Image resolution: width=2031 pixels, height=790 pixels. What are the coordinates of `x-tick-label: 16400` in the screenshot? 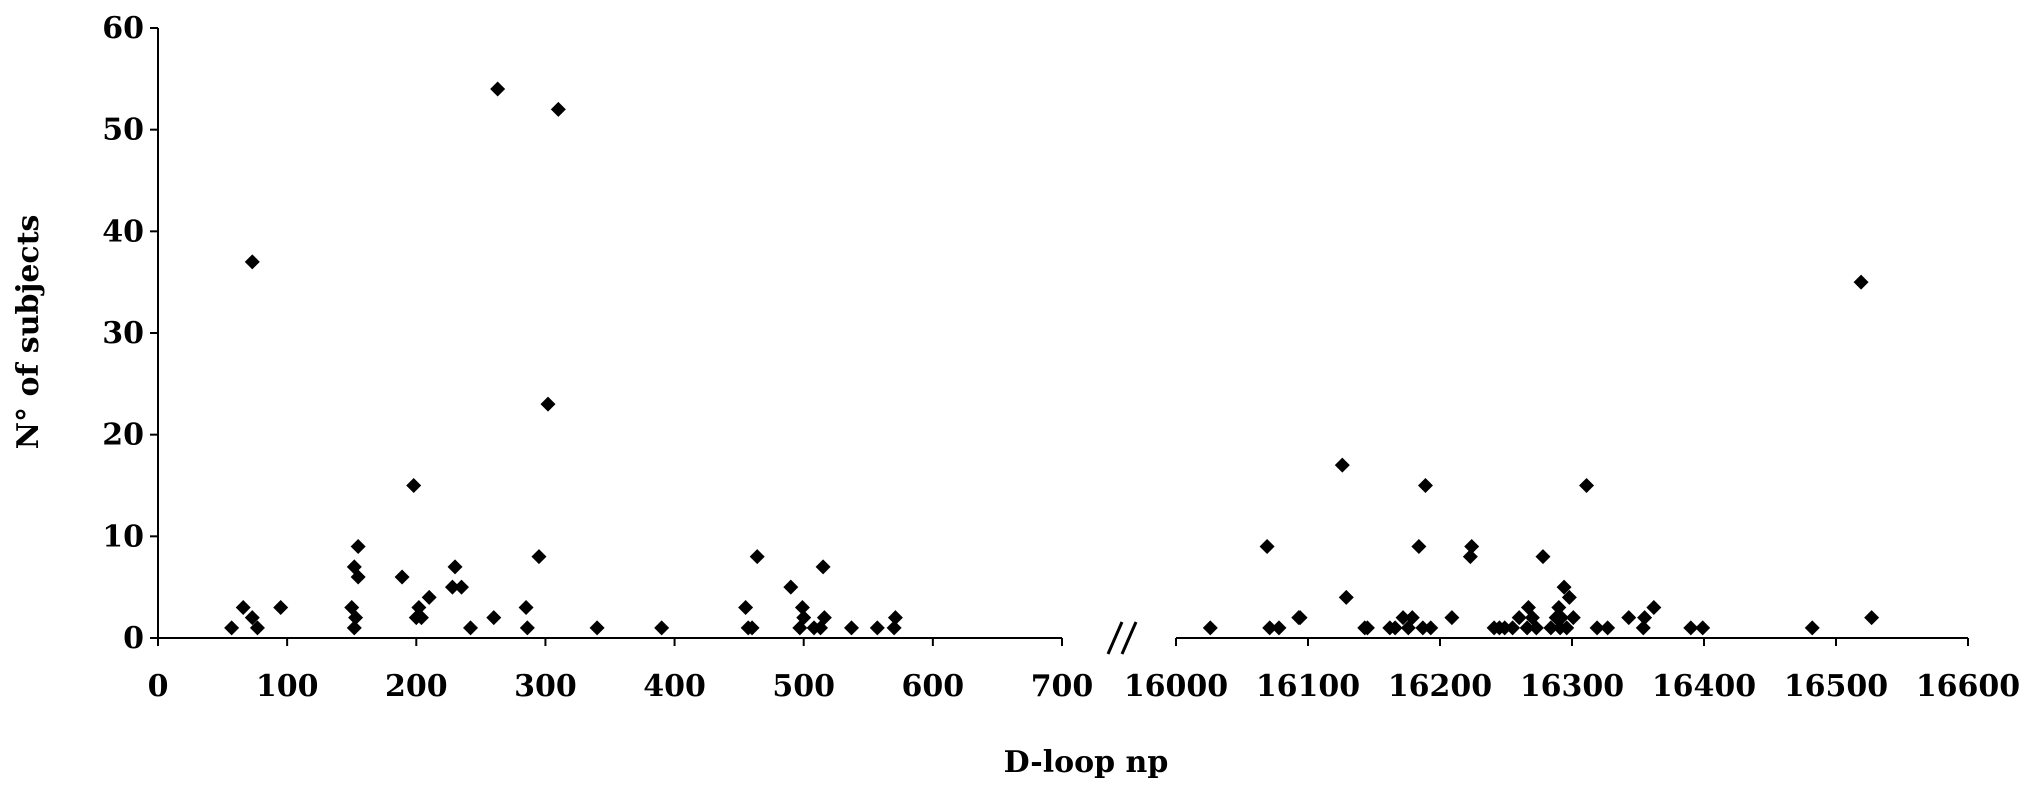 It's located at (1704, 686).